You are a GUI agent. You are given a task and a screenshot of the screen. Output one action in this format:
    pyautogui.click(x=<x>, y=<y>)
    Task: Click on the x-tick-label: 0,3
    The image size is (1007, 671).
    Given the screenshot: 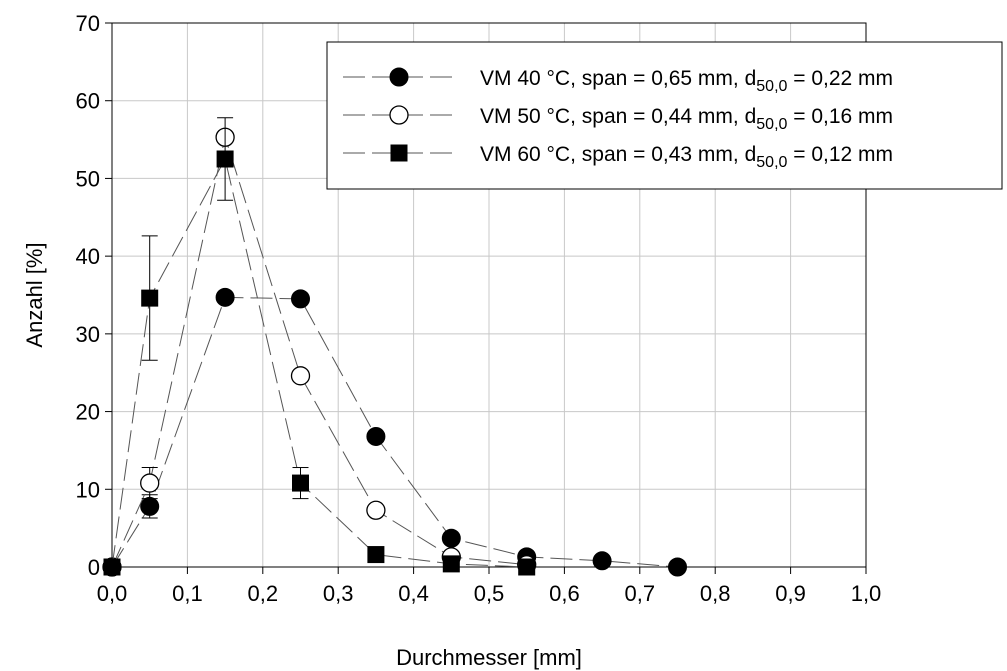 What is the action you would take?
    pyautogui.click(x=338, y=593)
    